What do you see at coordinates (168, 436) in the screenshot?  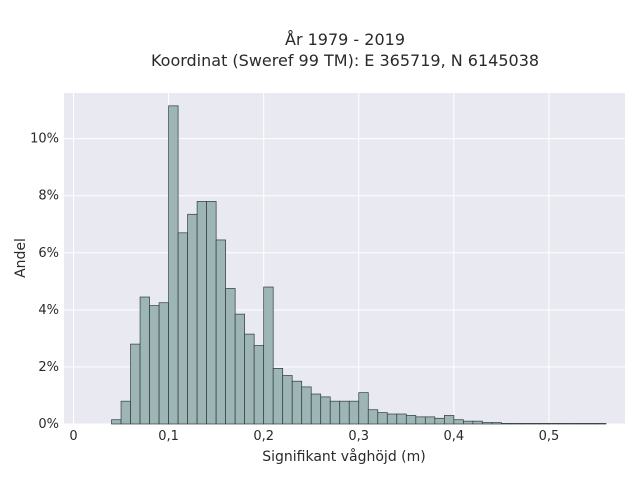 I see `x-tick-label: 0,1` at bounding box center [168, 436].